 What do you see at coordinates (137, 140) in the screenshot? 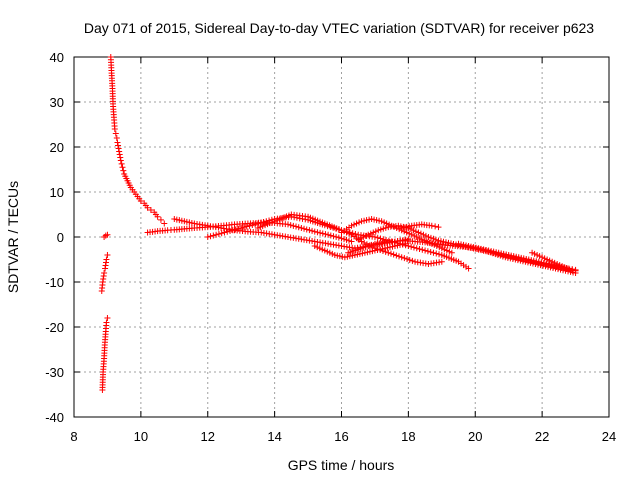
I see `series-arc-d` at bounding box center [137, 140].